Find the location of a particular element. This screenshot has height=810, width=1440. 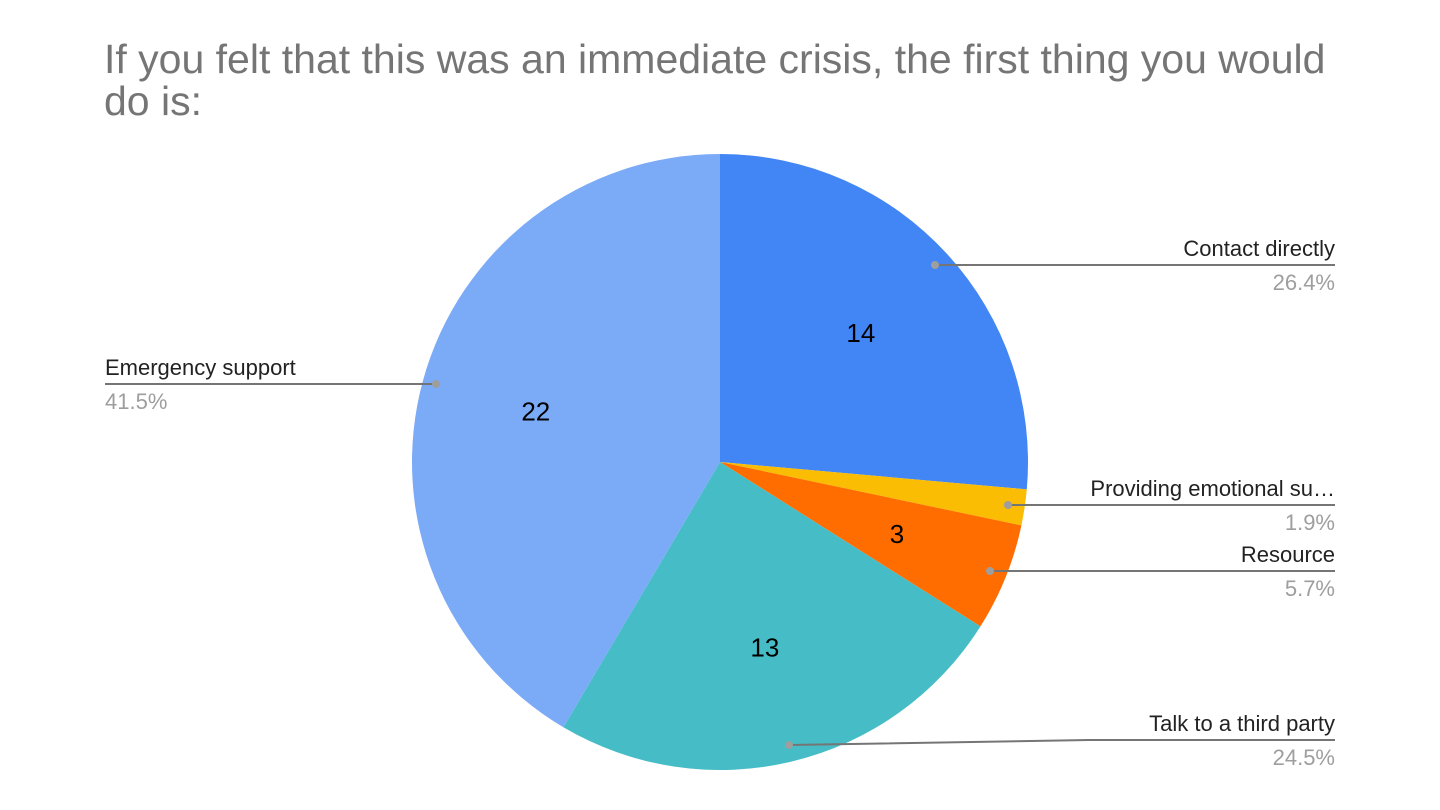

value-label-resource: 3 is located at coordinates (897, 534).